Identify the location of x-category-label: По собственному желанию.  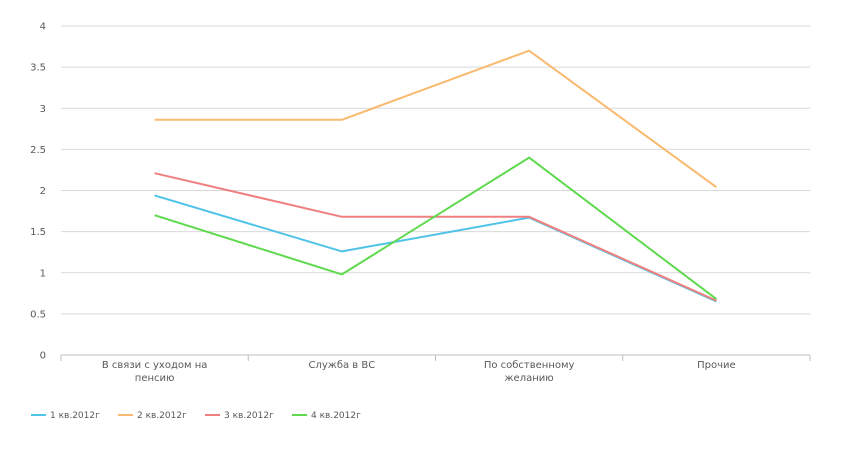
(529, 372).